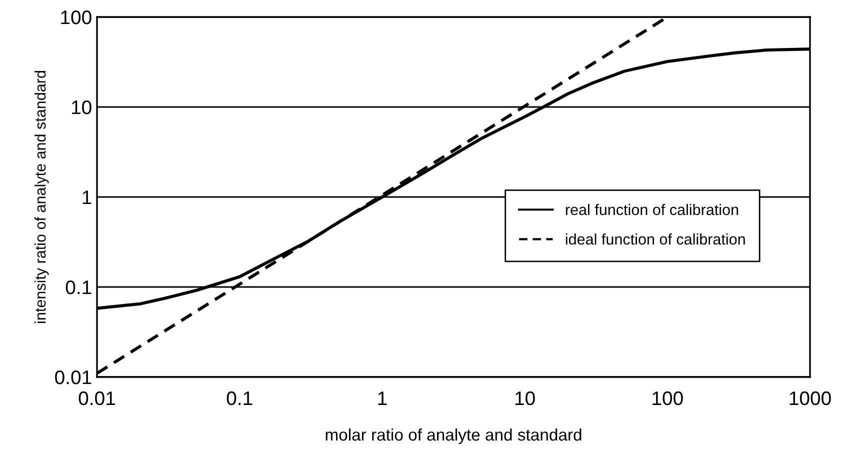 Image resolution: width=841 pixels, height=458 pixels. I want to click on y-tick-label: 1, so click(87, 197).